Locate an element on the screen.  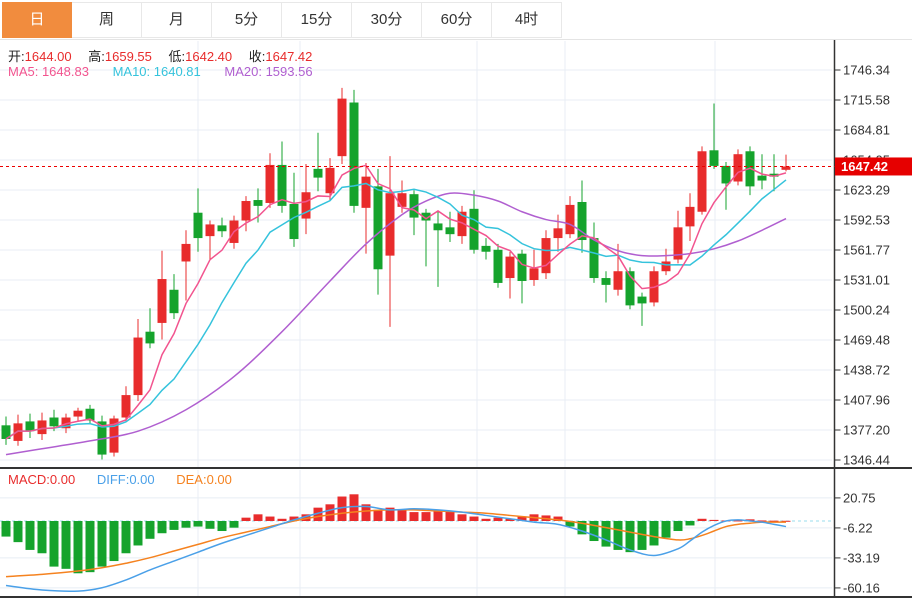
high-value: 1659.55 is located at coordinates (128, 56).